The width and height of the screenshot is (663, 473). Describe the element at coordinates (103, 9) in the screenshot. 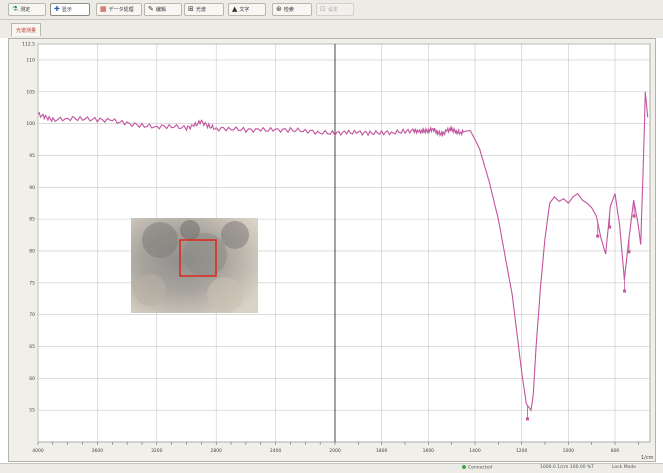

I see `data-icon: ▦` at that location.